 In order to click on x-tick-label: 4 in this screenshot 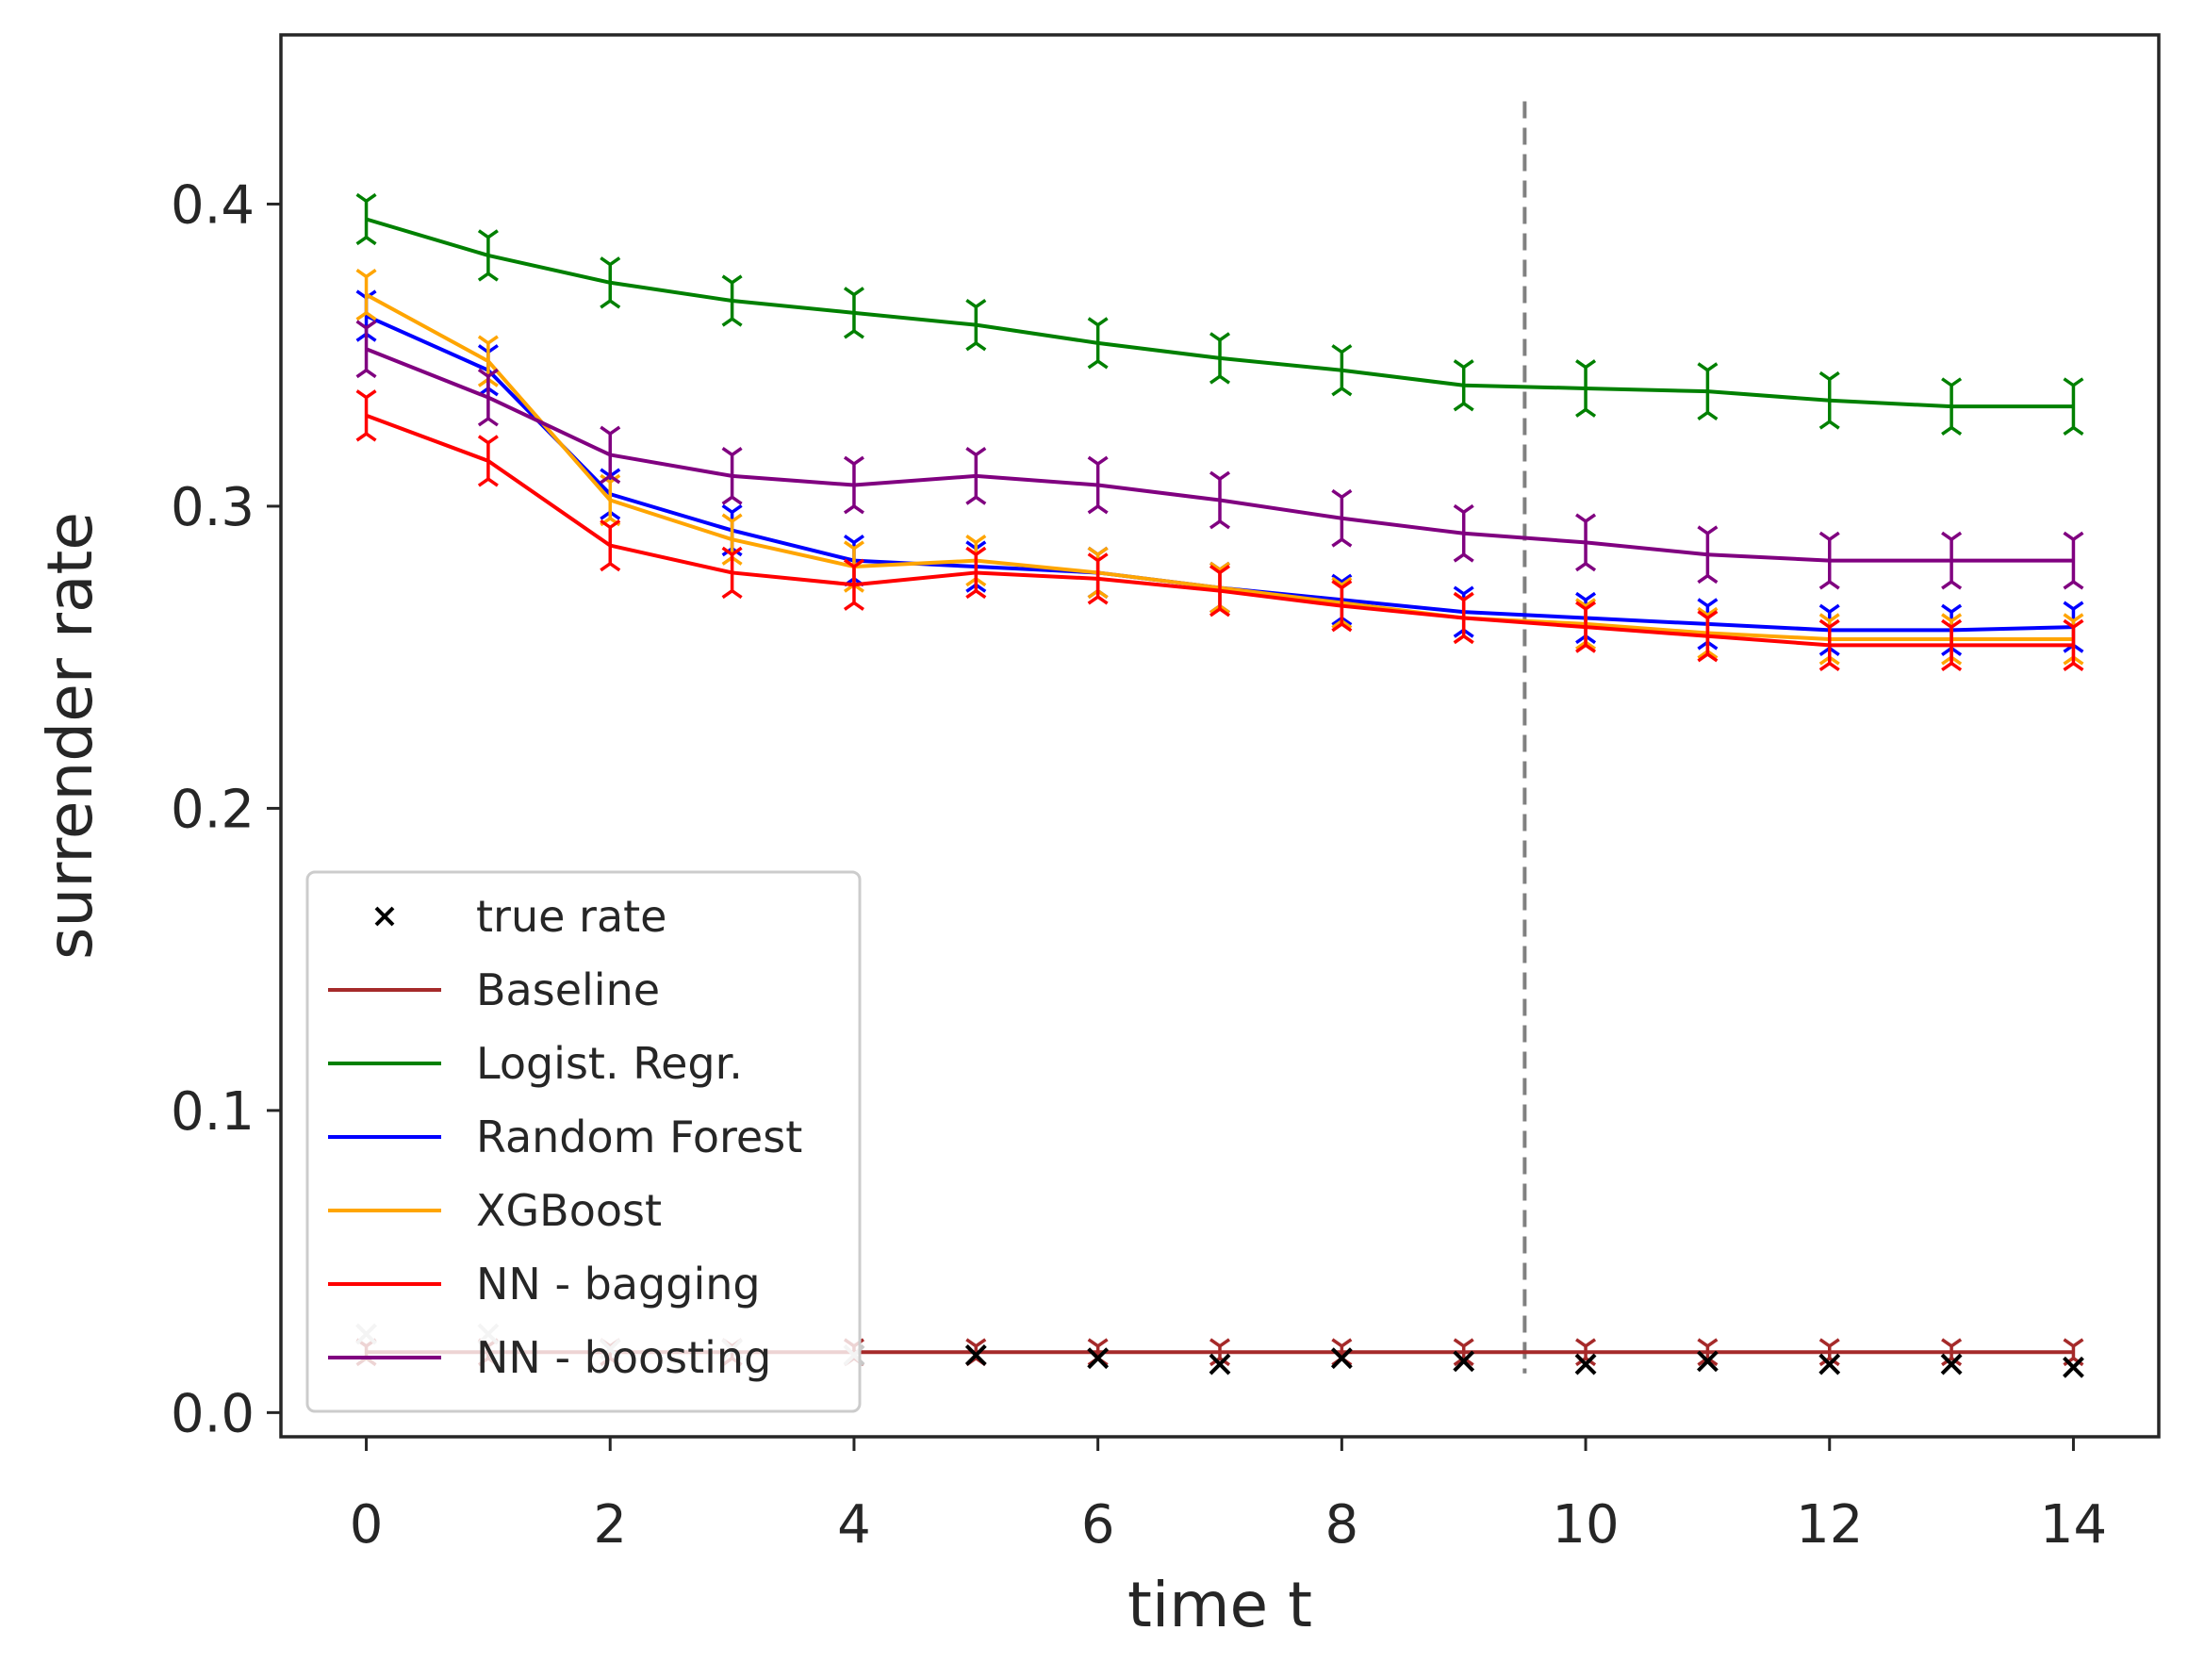, I will do `click(854, 1525)`.